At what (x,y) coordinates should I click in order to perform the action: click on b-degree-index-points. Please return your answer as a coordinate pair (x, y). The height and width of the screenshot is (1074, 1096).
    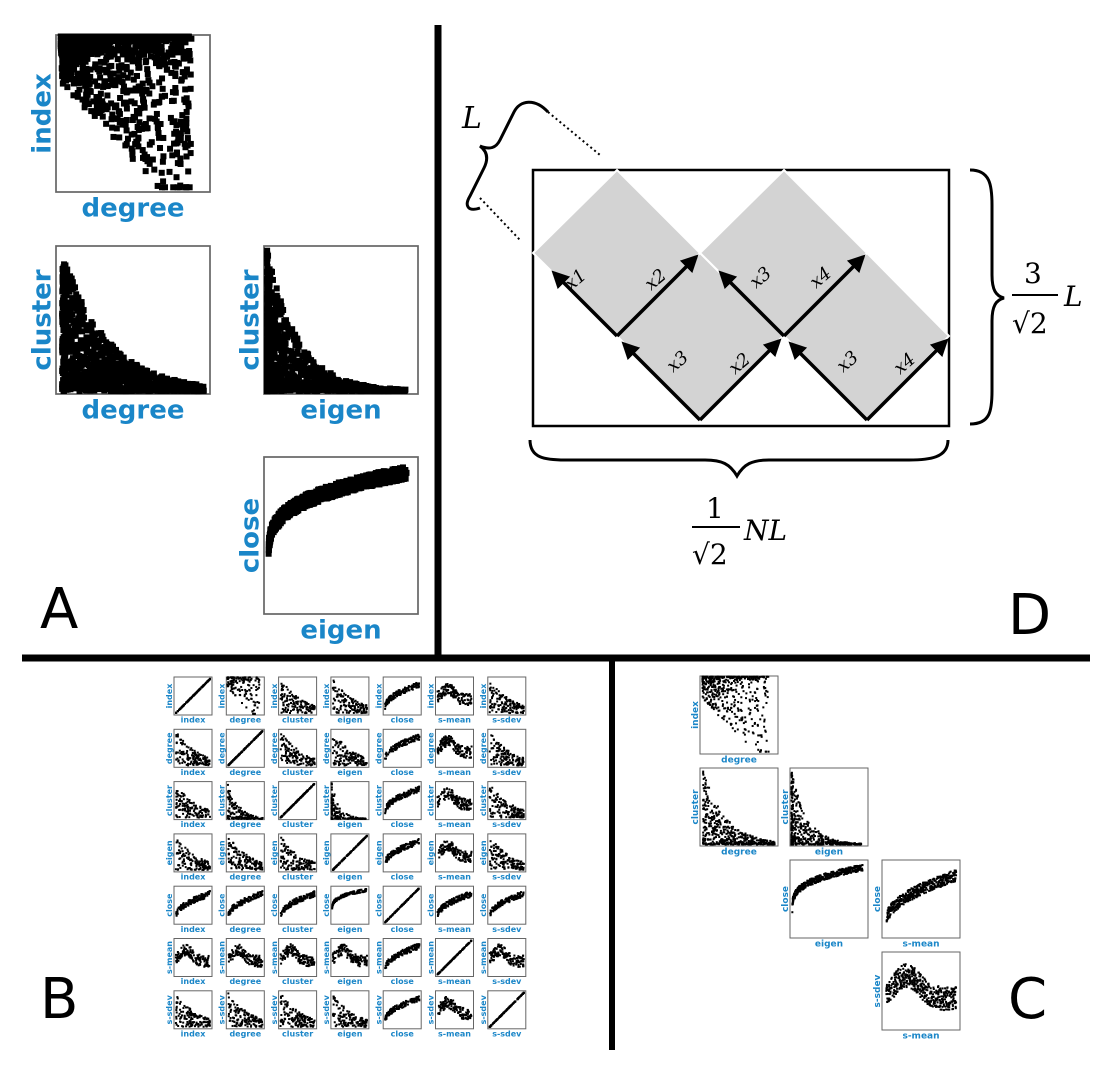
    Looking at the image, I should click on (193, 750).